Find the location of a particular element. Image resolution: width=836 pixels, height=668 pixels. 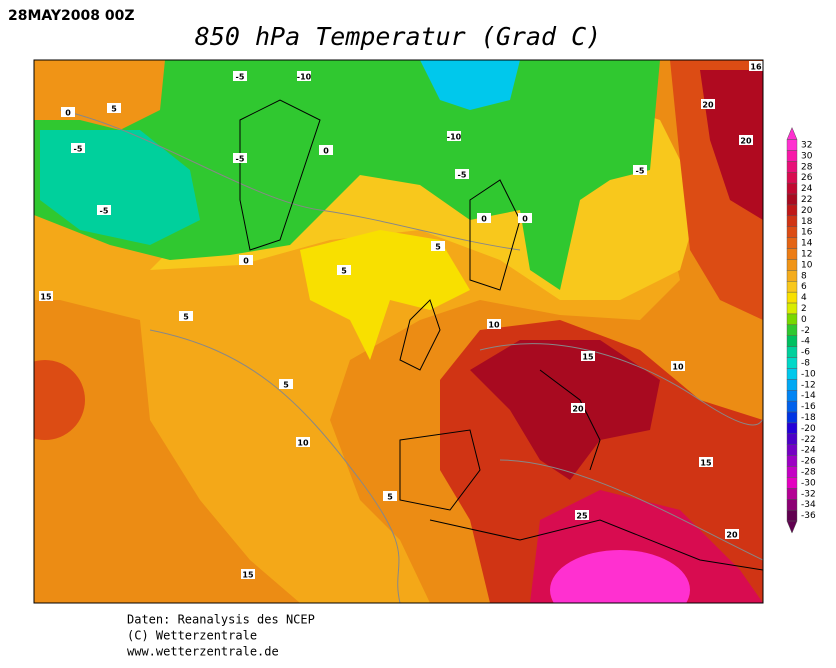

field-cold is located at coordinates (120, 187).